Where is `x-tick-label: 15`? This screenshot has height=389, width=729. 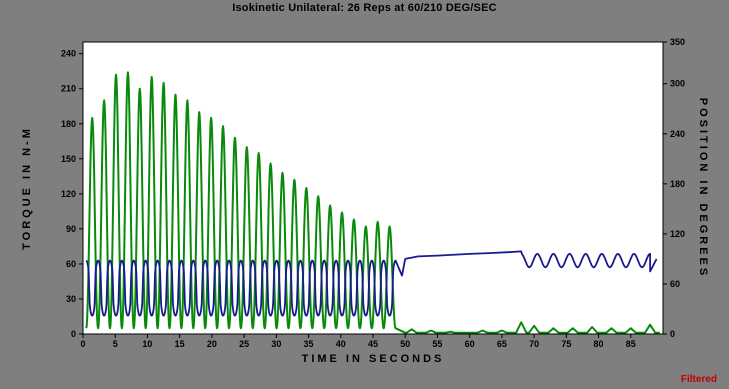 x-tick-label: 15 is located at coordinates (180, 344).